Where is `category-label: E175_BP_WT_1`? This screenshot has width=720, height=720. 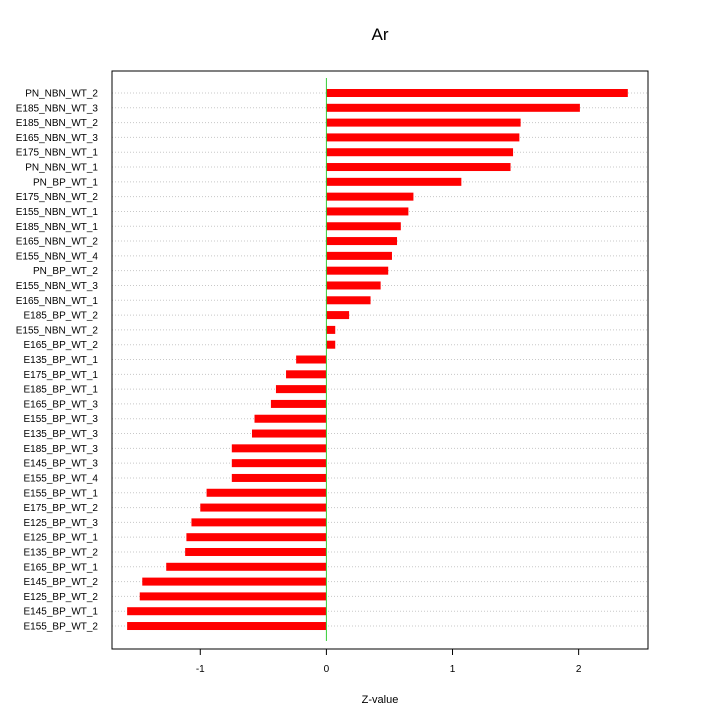
category-label: E175_BP_WT_1 is located at coordinates (61, 375).